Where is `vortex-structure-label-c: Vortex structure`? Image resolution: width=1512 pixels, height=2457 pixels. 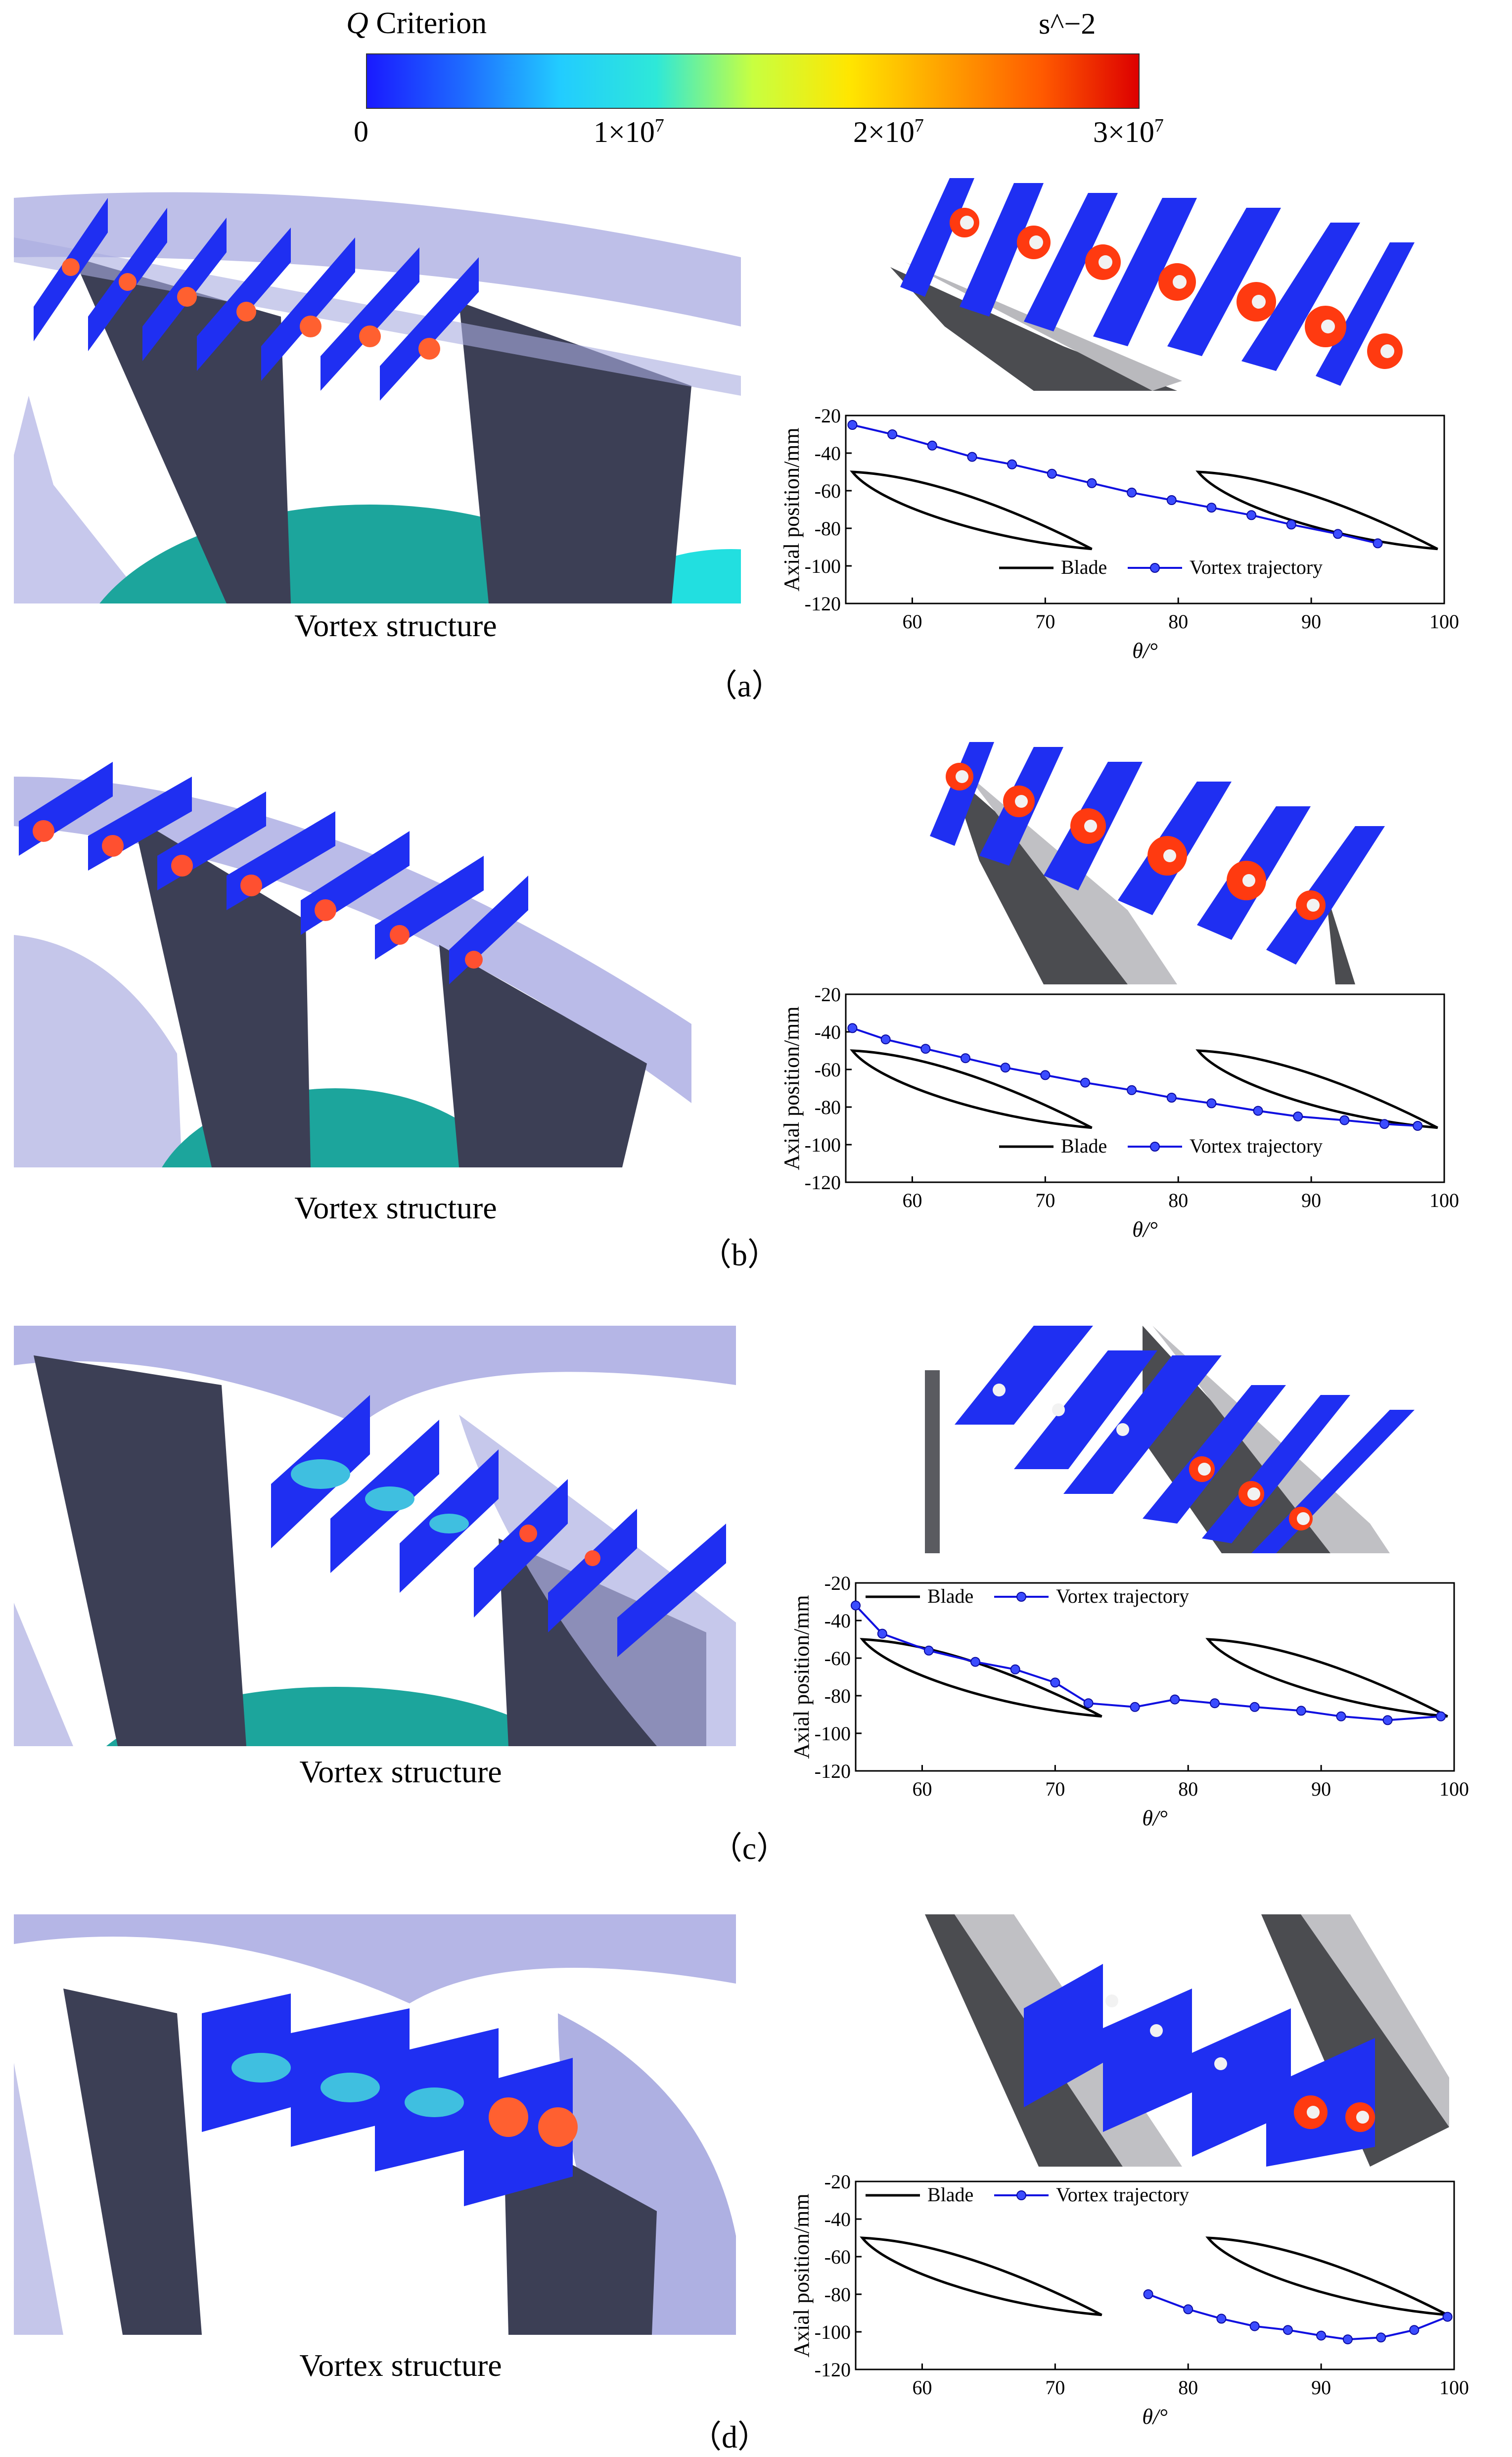 vortex-structure-label-c: Vortex structure is located at coordinates (400, 1771).